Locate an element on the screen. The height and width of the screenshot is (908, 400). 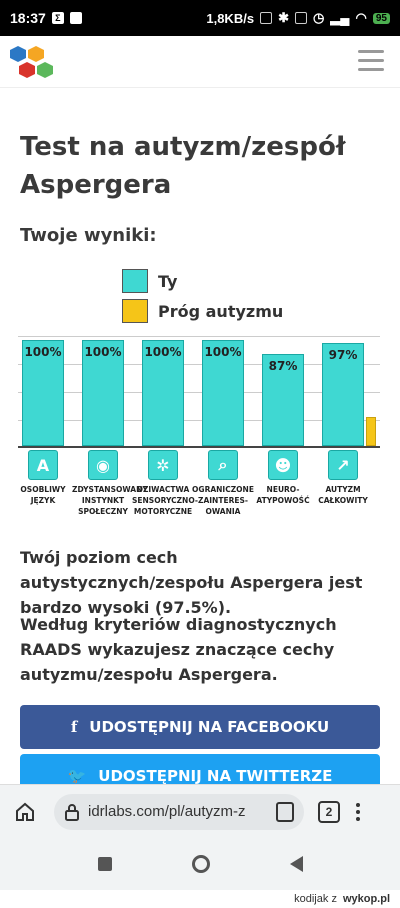
home-button is located at coordinates (25, 812).